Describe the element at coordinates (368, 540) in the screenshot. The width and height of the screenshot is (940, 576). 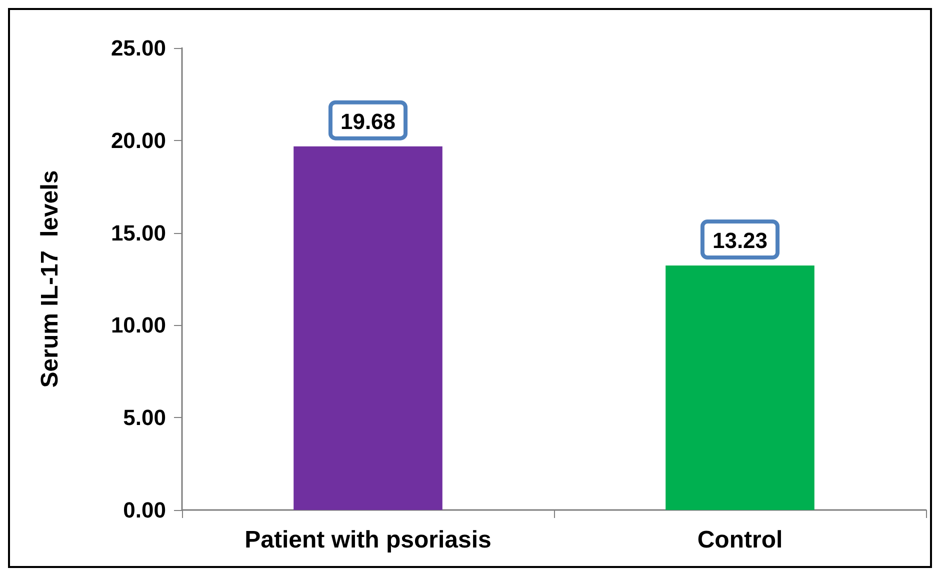
I see `x-tick-label: Patient with psoriasis` at that location.